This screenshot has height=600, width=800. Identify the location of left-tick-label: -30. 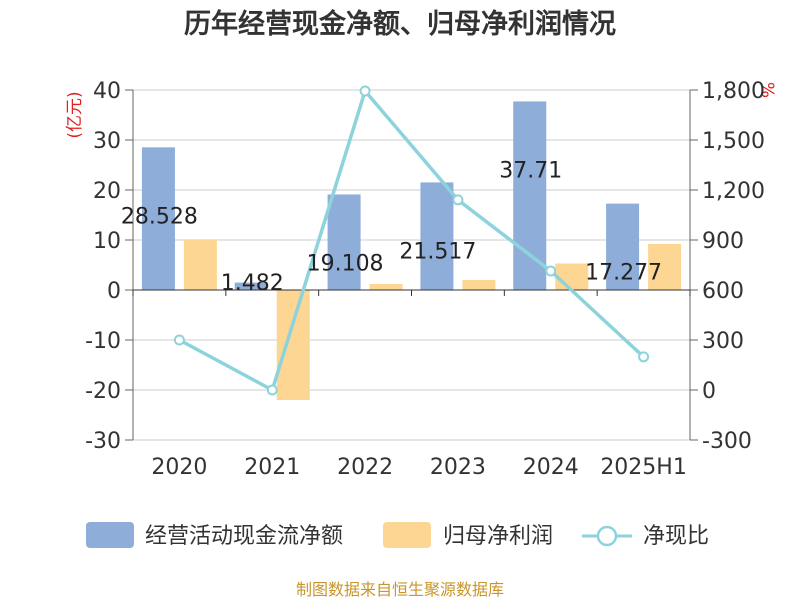
(103, 441).